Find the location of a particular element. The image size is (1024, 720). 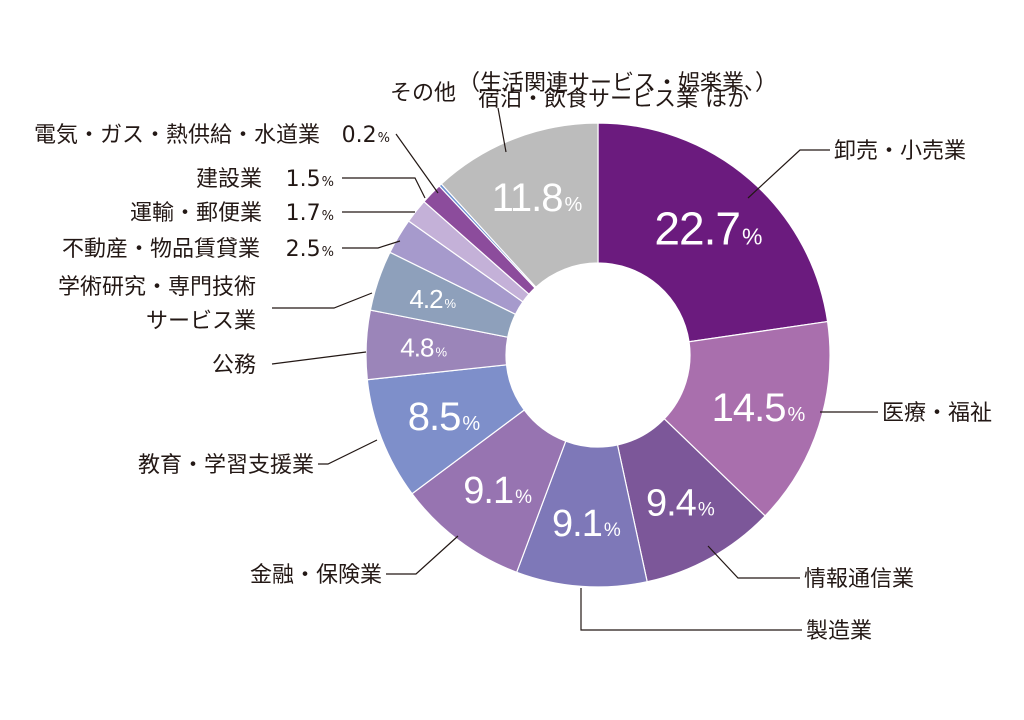

segment-12-slice is located at coordinates (519, 205).